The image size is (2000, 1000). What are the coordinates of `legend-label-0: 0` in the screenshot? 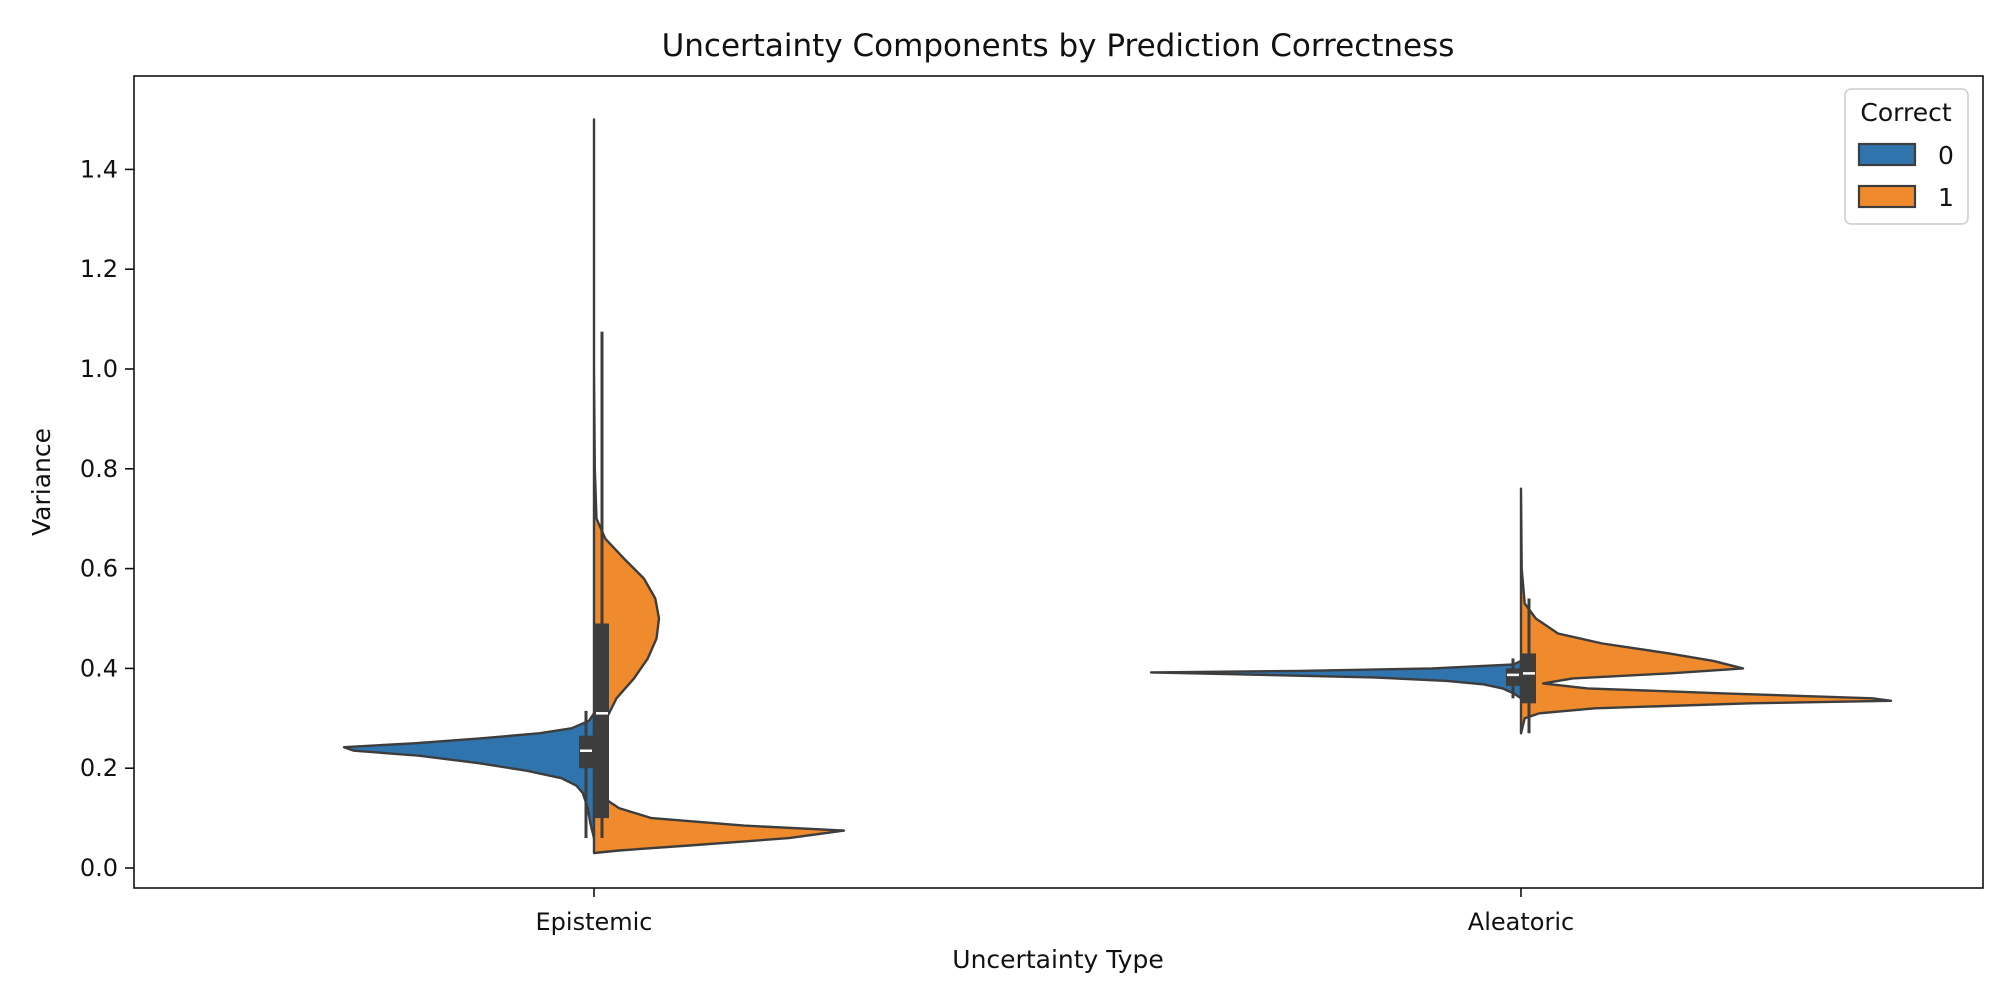 It's located at (1946, 155).